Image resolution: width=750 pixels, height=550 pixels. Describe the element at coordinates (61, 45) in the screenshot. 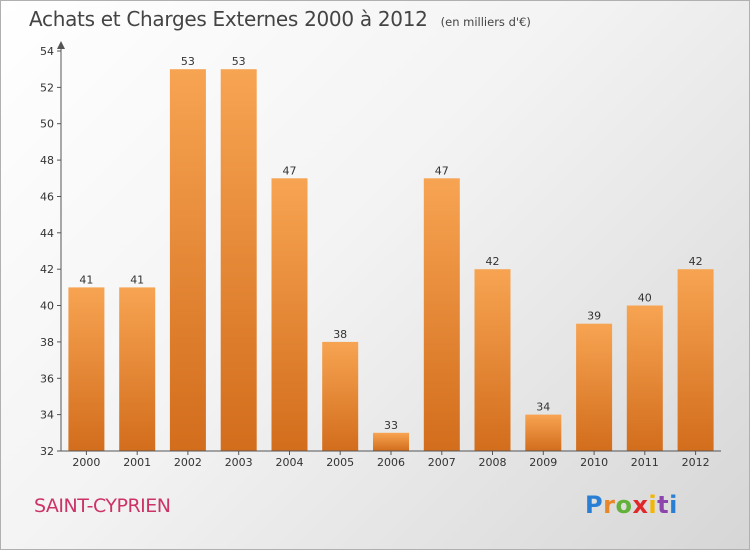

I see `y-axis-arrow` at that location.